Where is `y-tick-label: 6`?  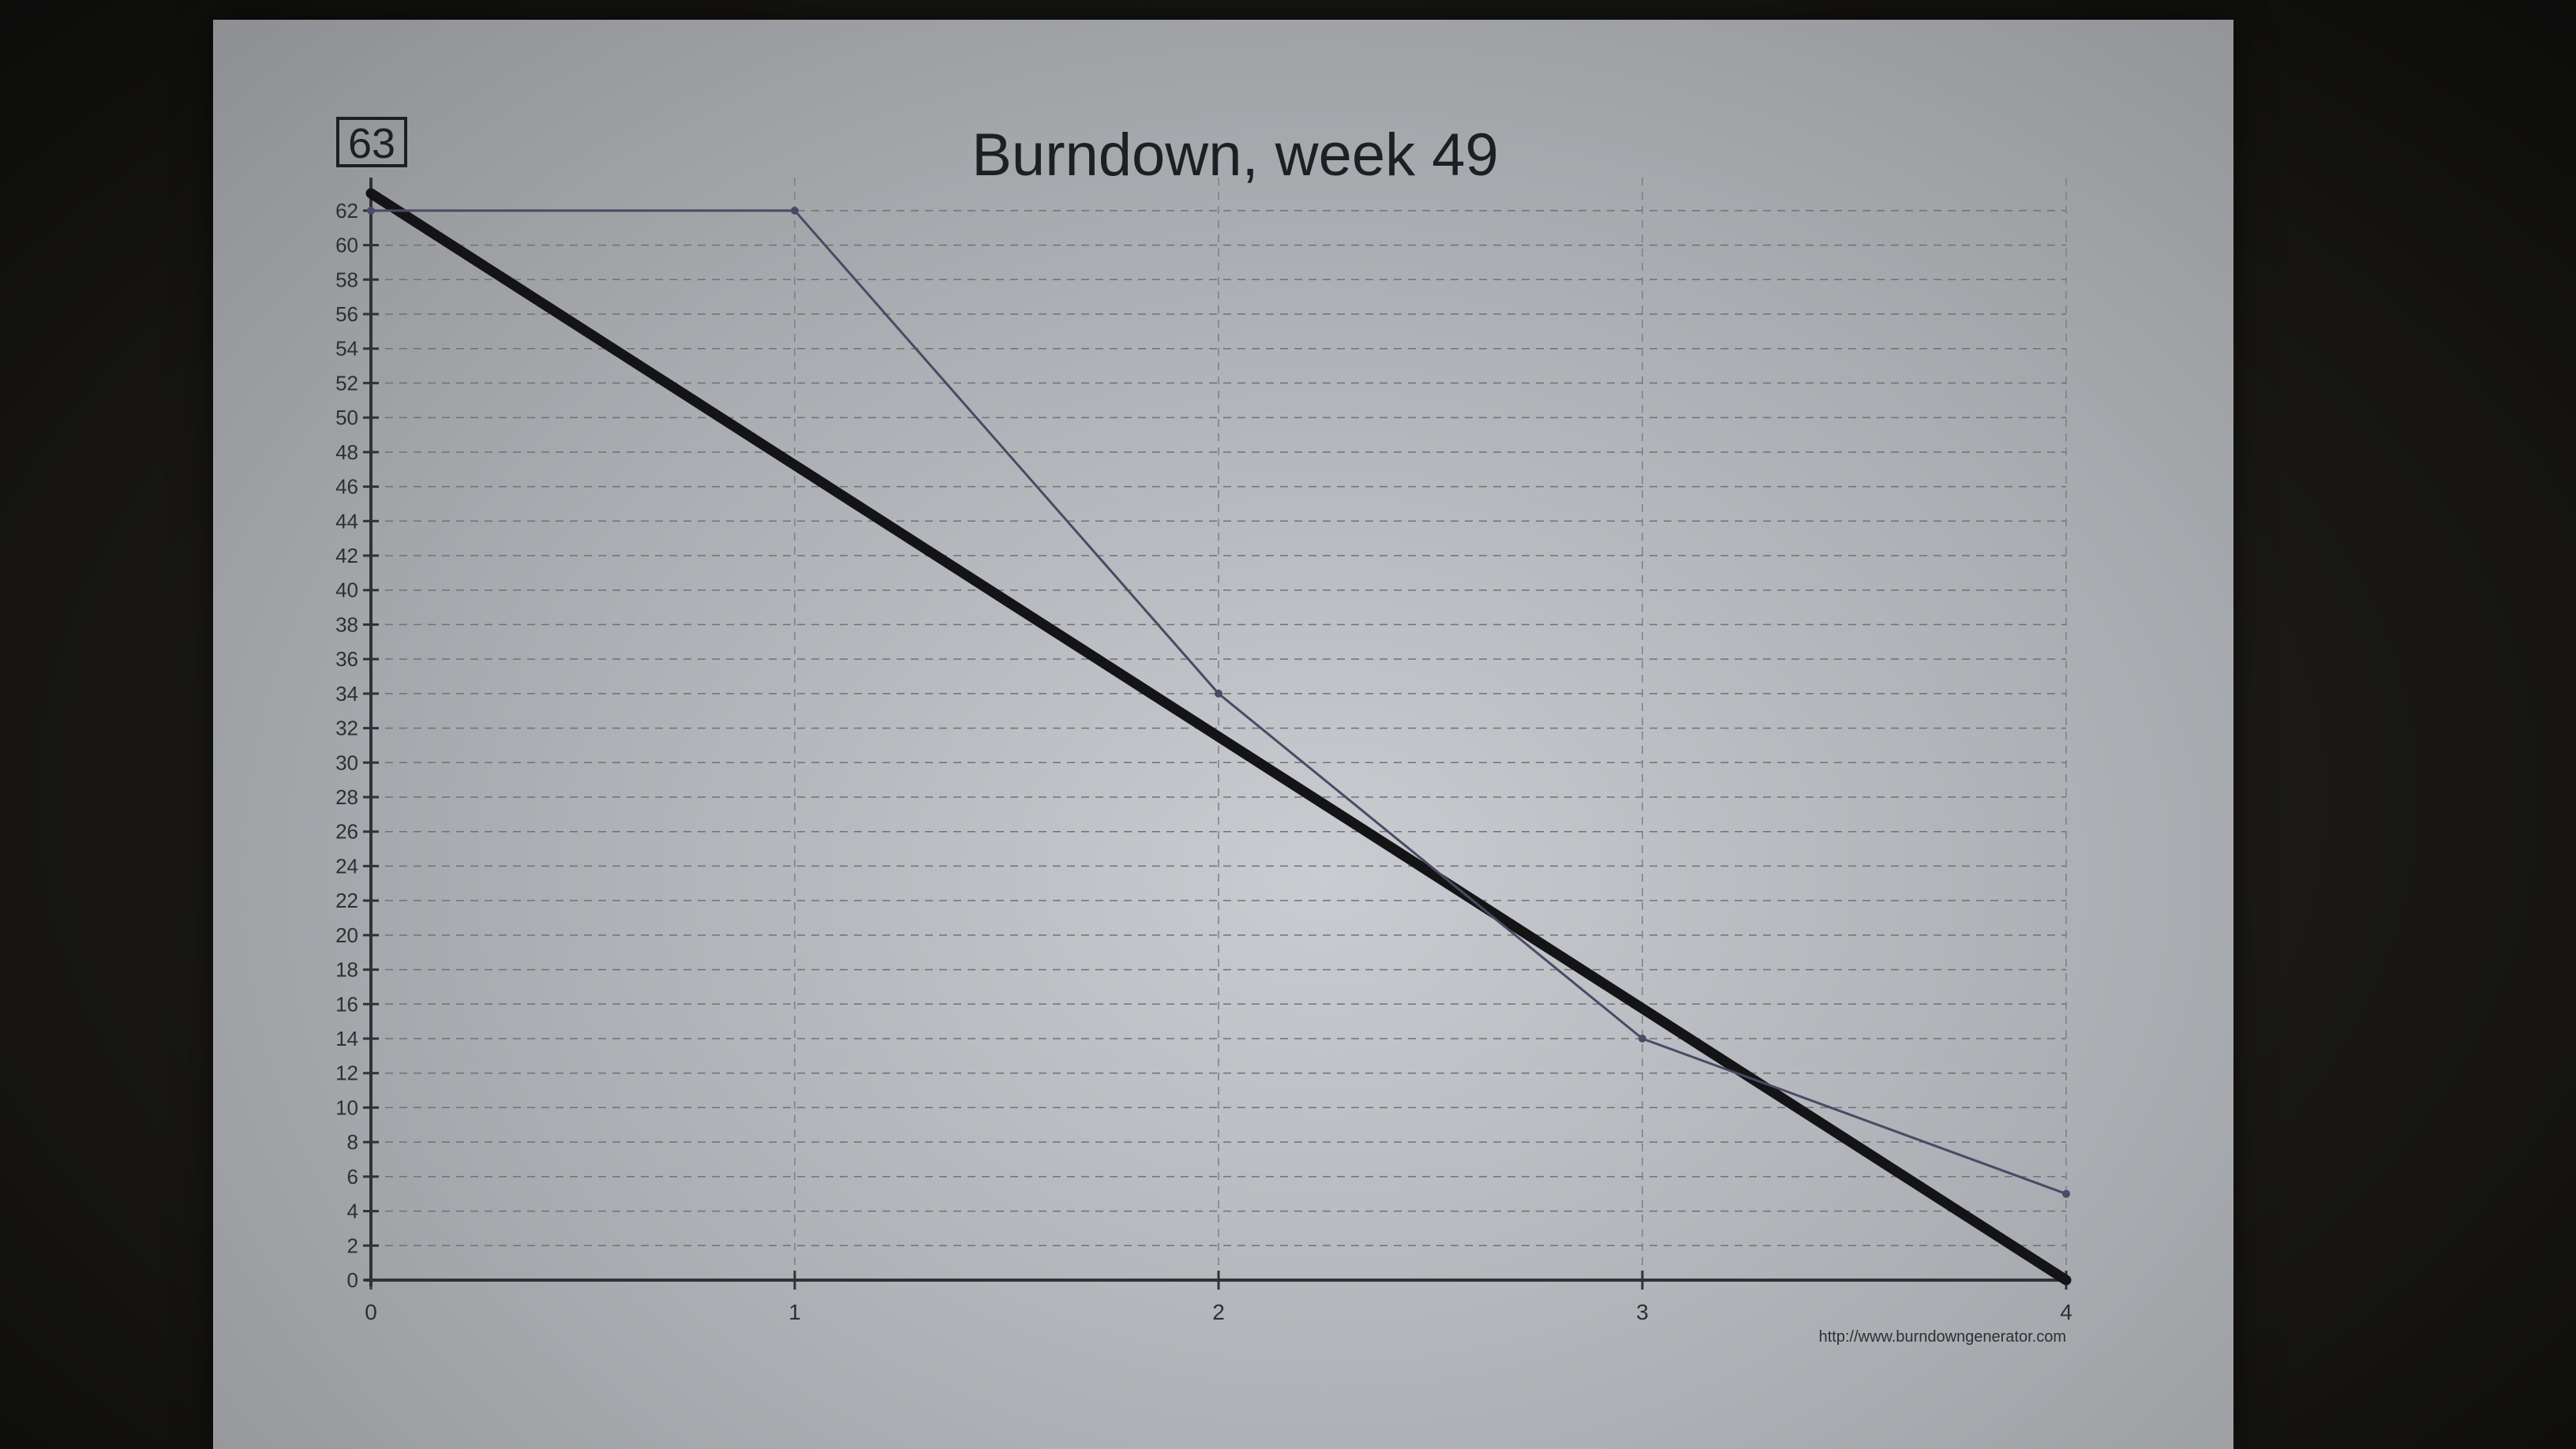
y-tick-label: 6 is located at coordinates (352, 1177).